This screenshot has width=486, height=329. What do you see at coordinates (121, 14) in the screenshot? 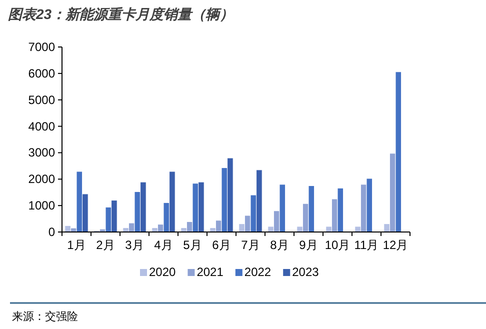
I see `chart-title: 图表23：新能源重卡月度销量（辆）` at bounding box center [121, 14].